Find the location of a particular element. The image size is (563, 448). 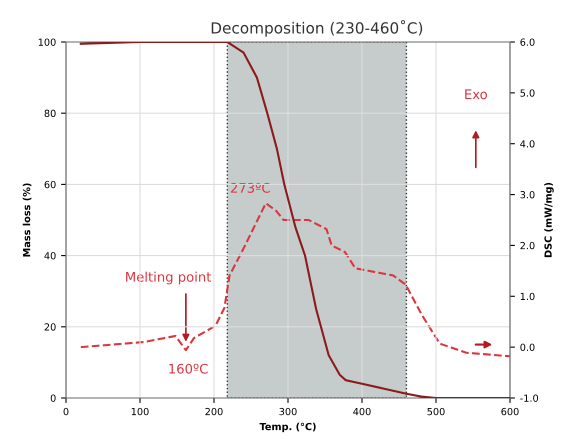

annotation: 160ºC is located at coordinates (188, 369).